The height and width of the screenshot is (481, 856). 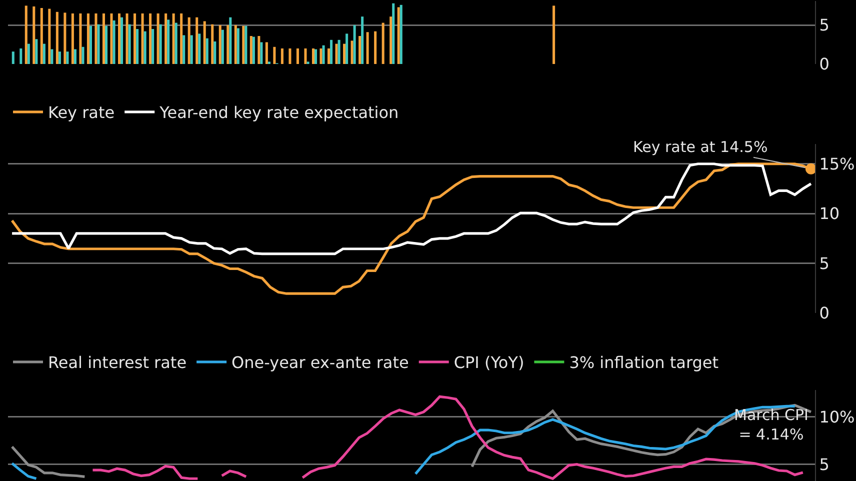 I want to click on legend-label: One-year ex-ante rate, so click(x=320, y=362).